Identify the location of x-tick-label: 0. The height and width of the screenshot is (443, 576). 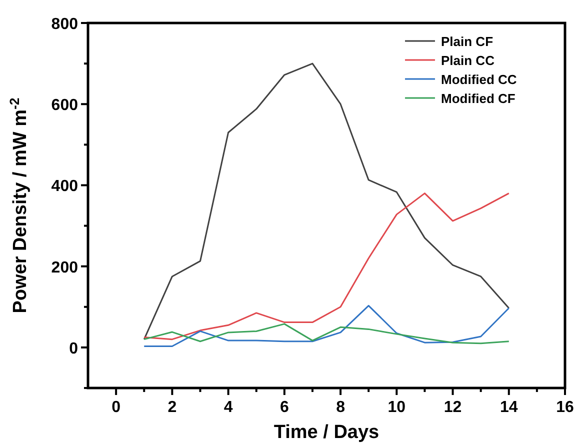
(116, 407).